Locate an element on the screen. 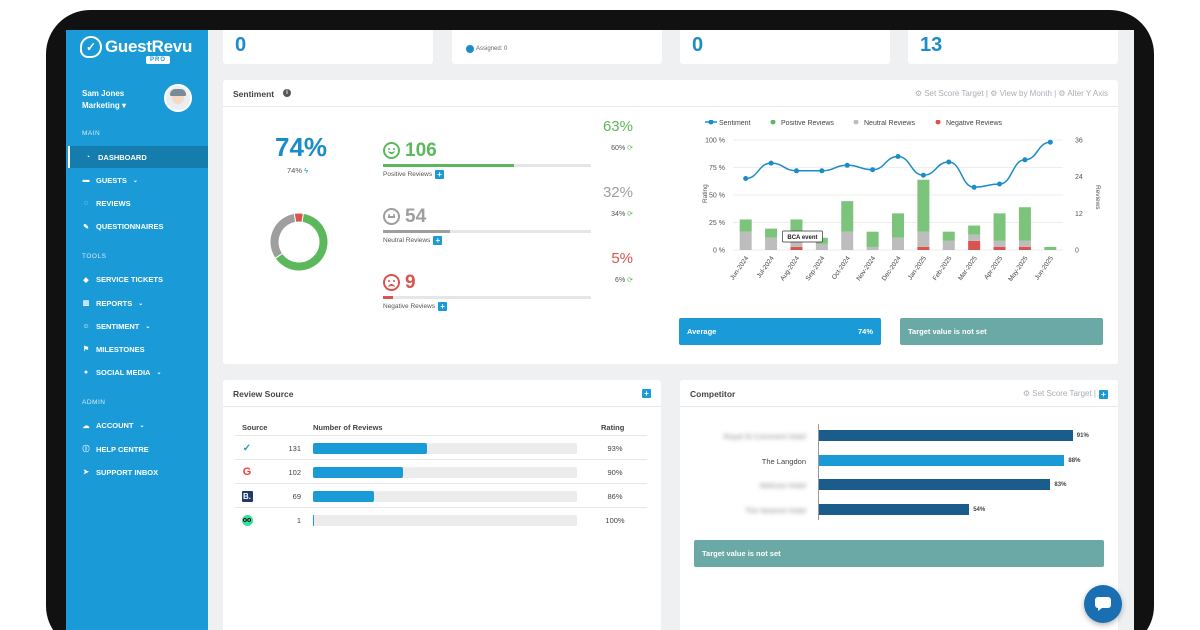 The image size is (1200, 630). legend-label: Sentiment is located at coordinates (735, 123).